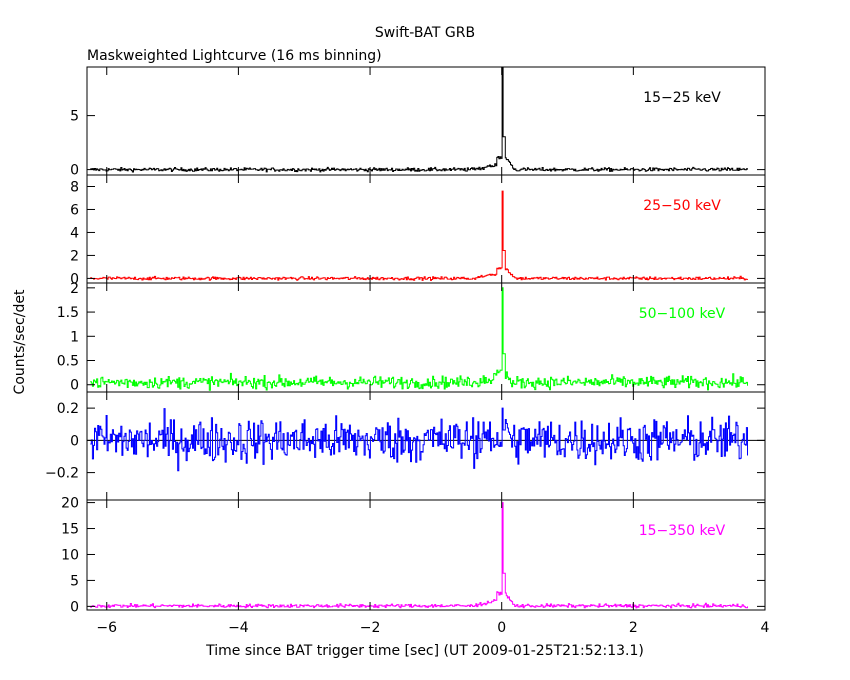  What do you see at coordinates (238, 628) in the screenshot?
I see `x-tick-label: −4` at bounding box center [238, 628].